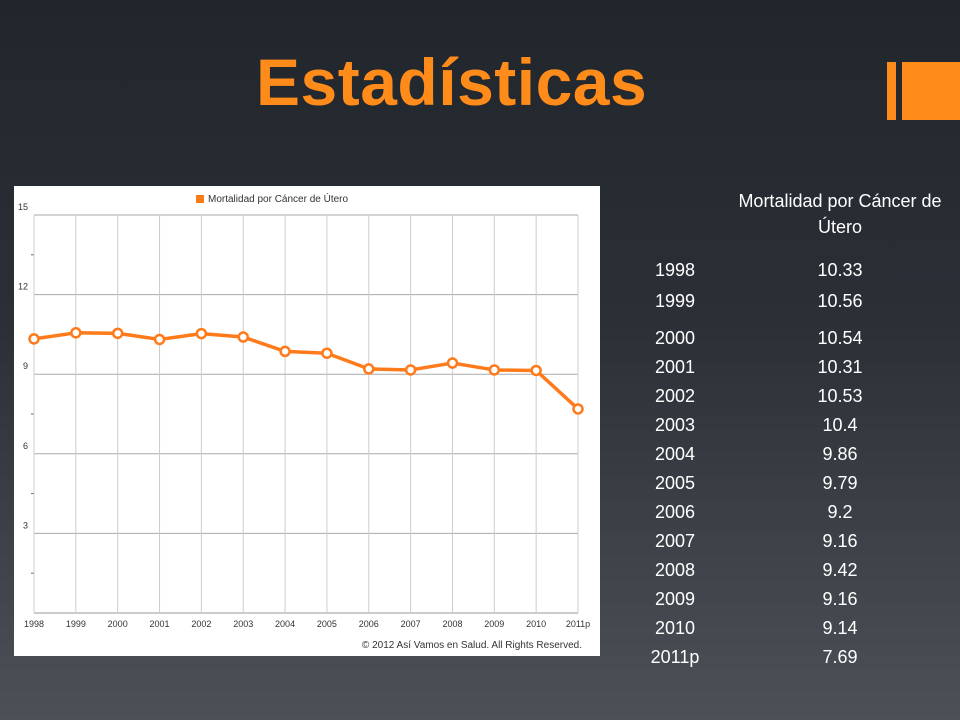 This screenshot has width=960, height=720. I want to click on x-tick-label: 2010, so click(536, 624).